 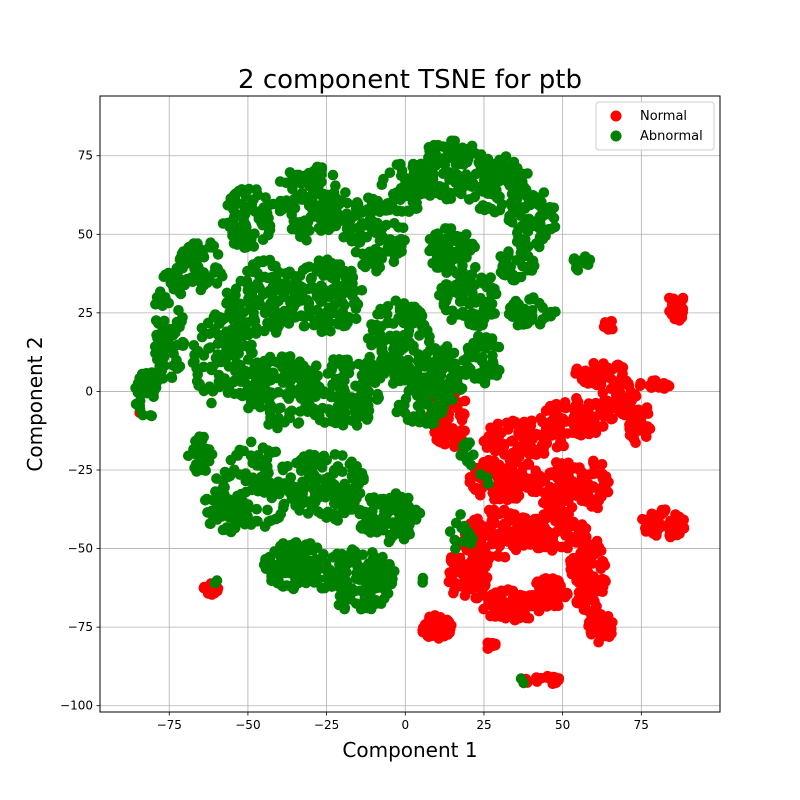 I want to click on legend-marker-normal, so click(x=616, y=116).